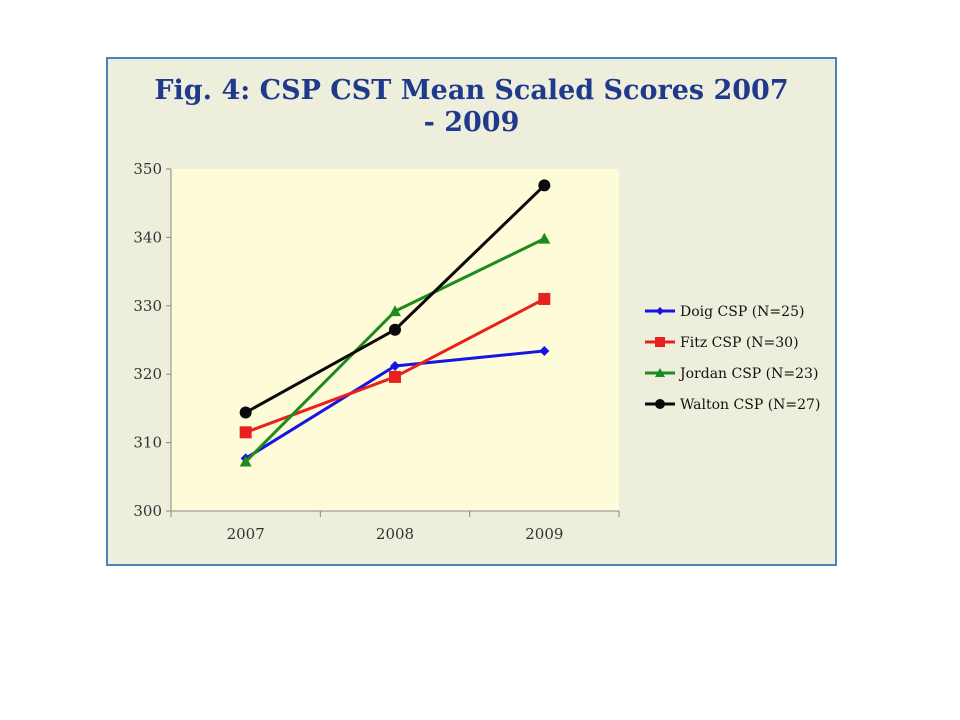 The image size is (960, 720). What do you see at coordinates (147, 237) in the screenshot?
I see `y-tick-label: 340` at bounding box center [147, 237].